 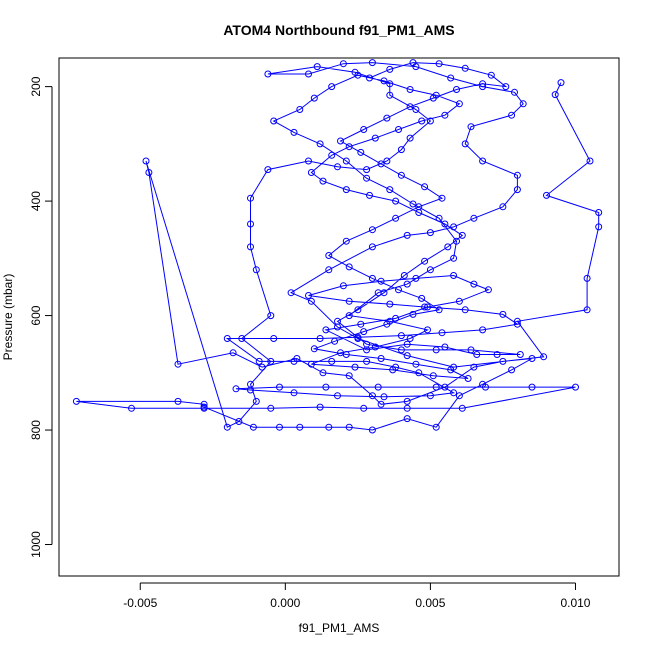 What do you see at coordinates (140, 603) in the screenshot?
I see `x-tick-label: -0.005` at bounding box center [140, 603].